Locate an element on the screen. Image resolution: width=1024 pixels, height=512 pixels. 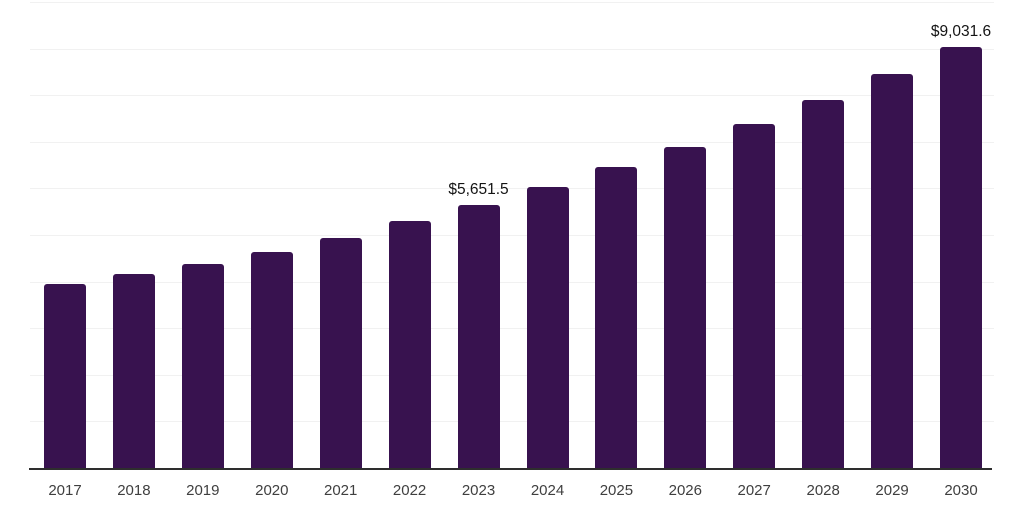
bar-2022 is located at coordinates (409, 344).